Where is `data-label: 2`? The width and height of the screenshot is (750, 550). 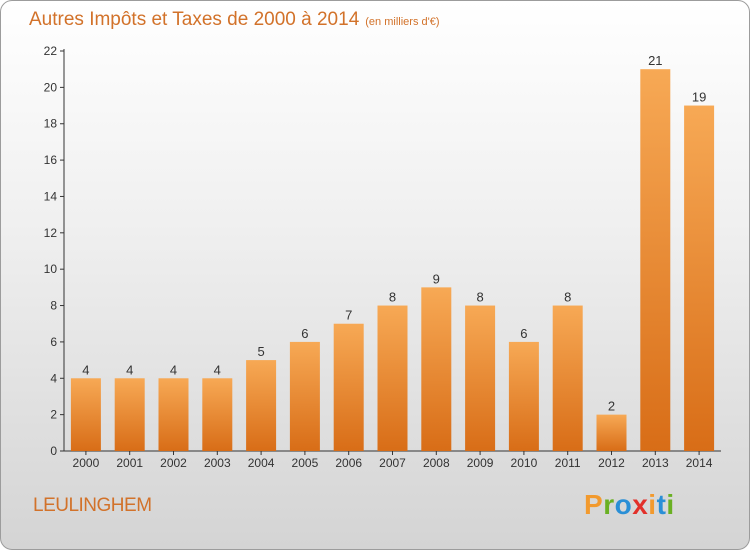 data-label: 2 is located at coordinates (611, 406).